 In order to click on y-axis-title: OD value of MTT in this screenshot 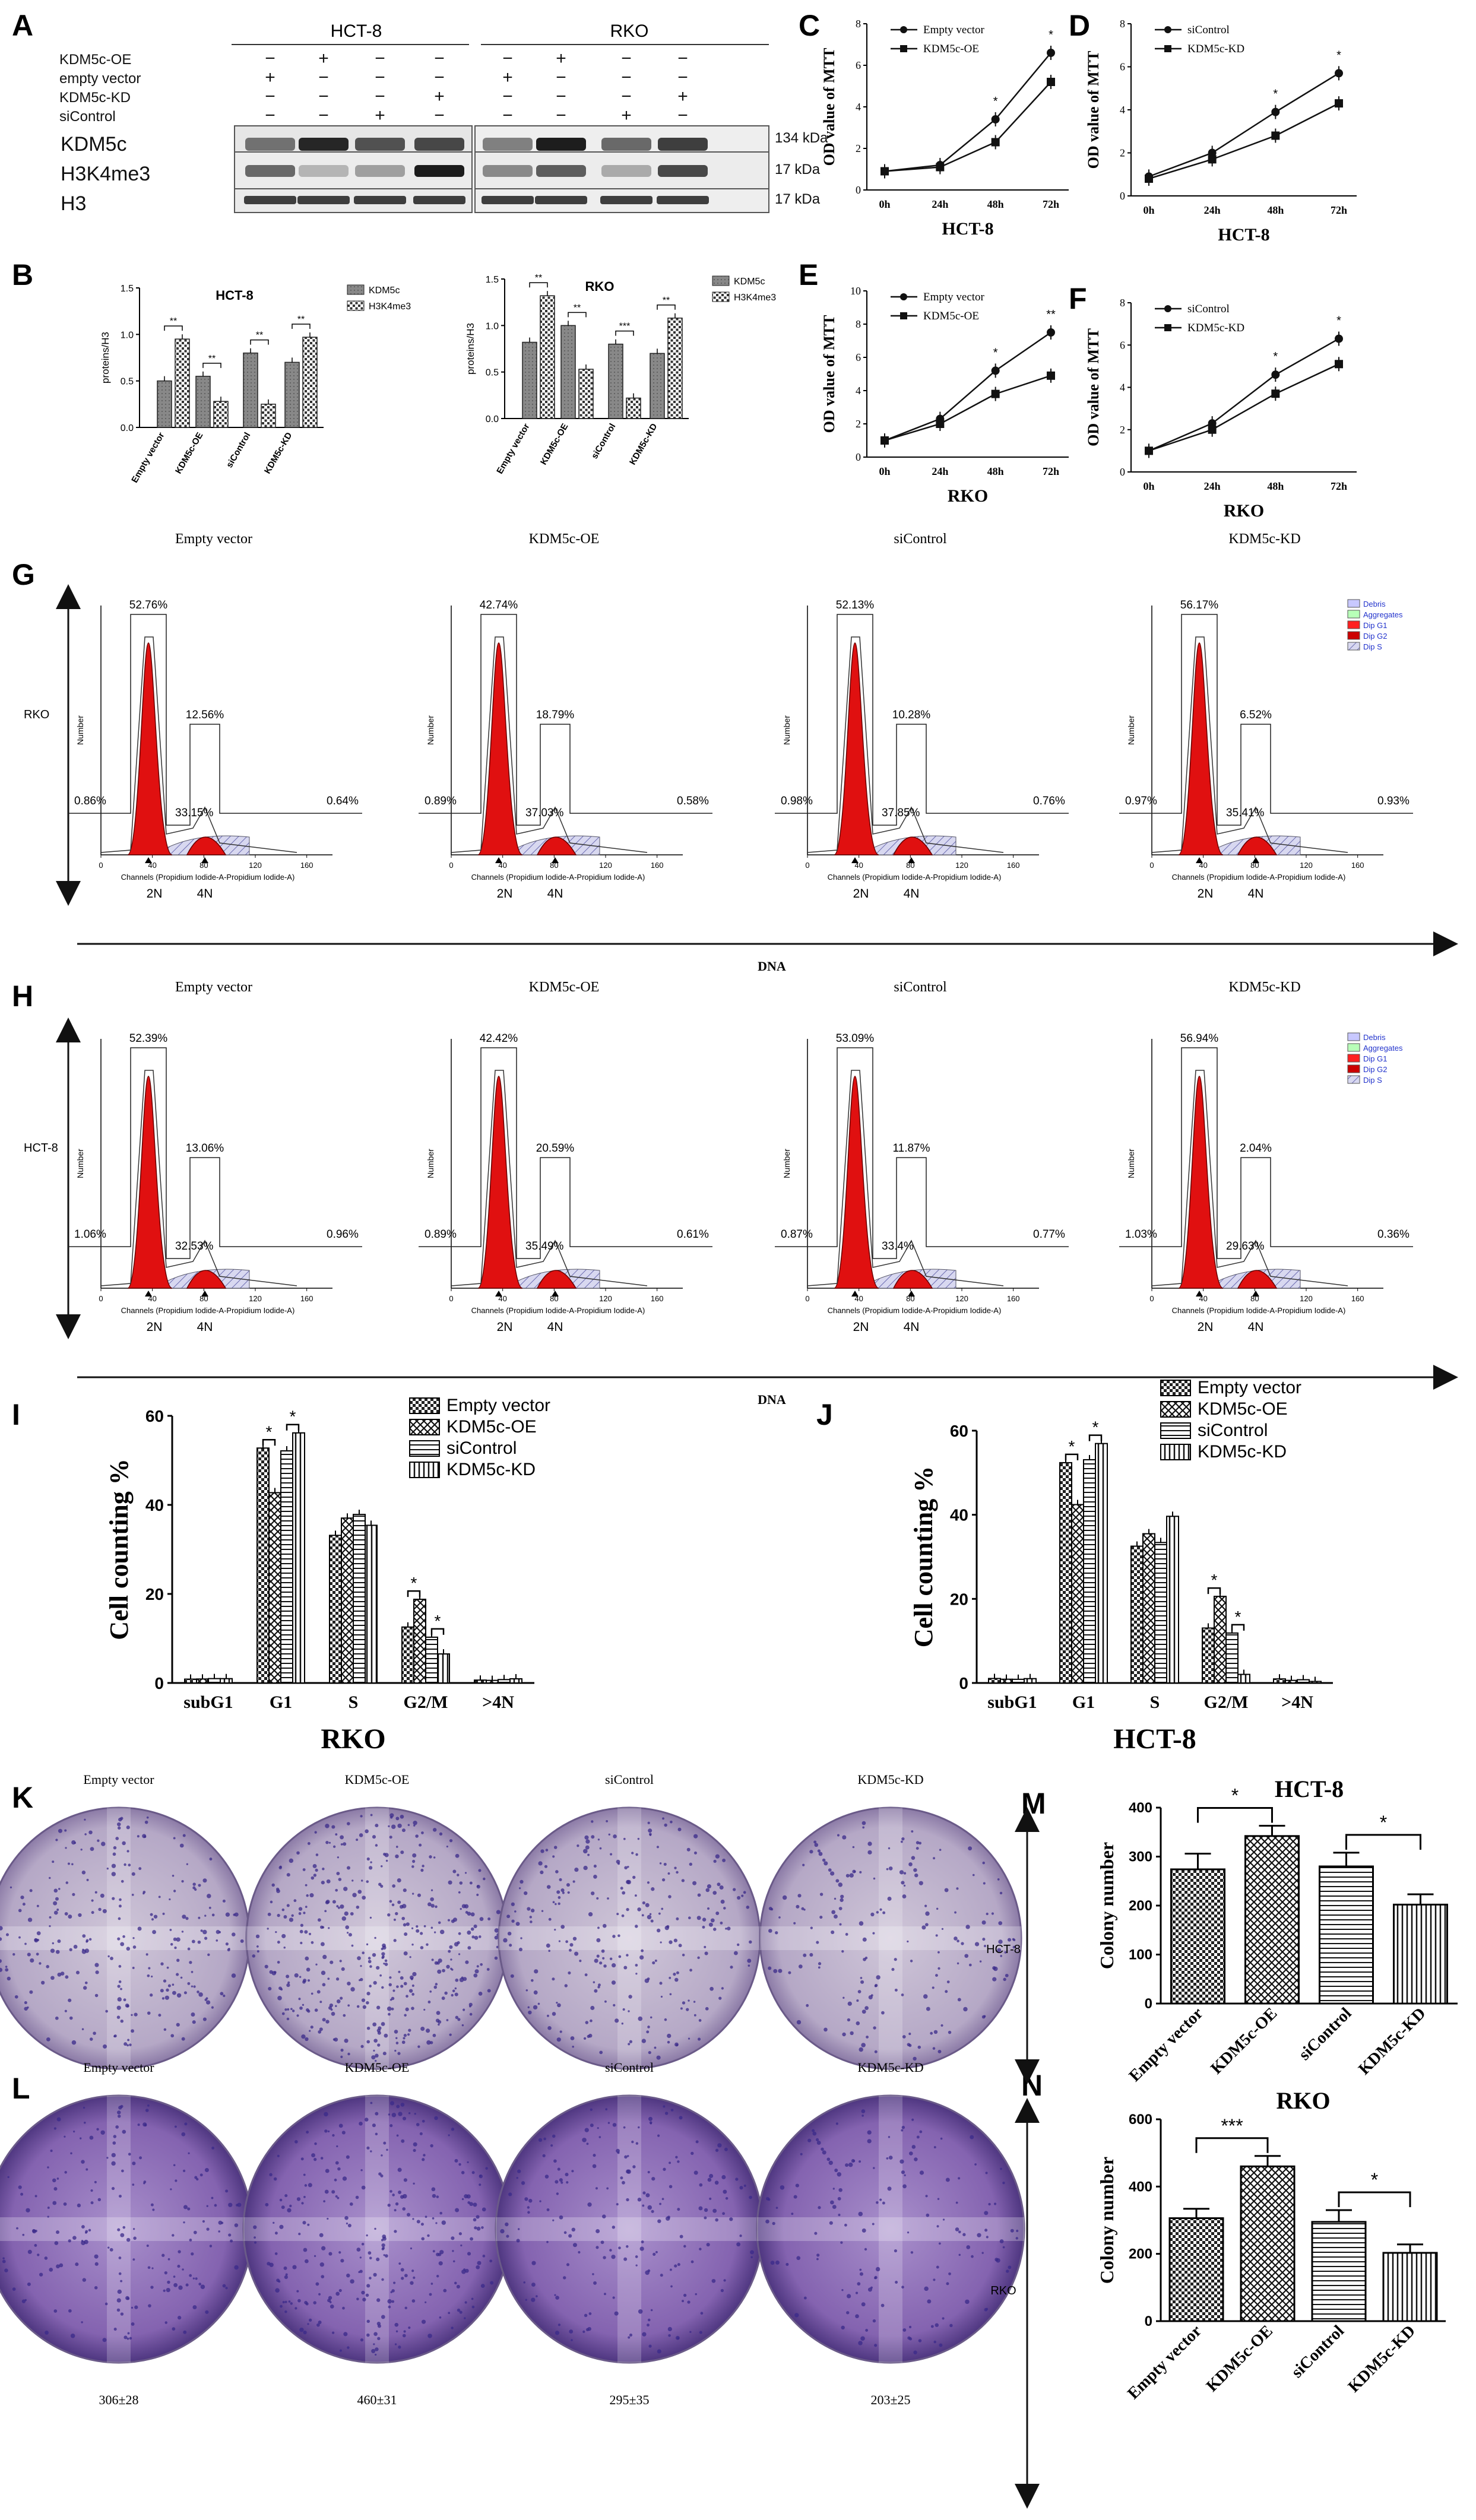, I will do `click(1093, 387)`.